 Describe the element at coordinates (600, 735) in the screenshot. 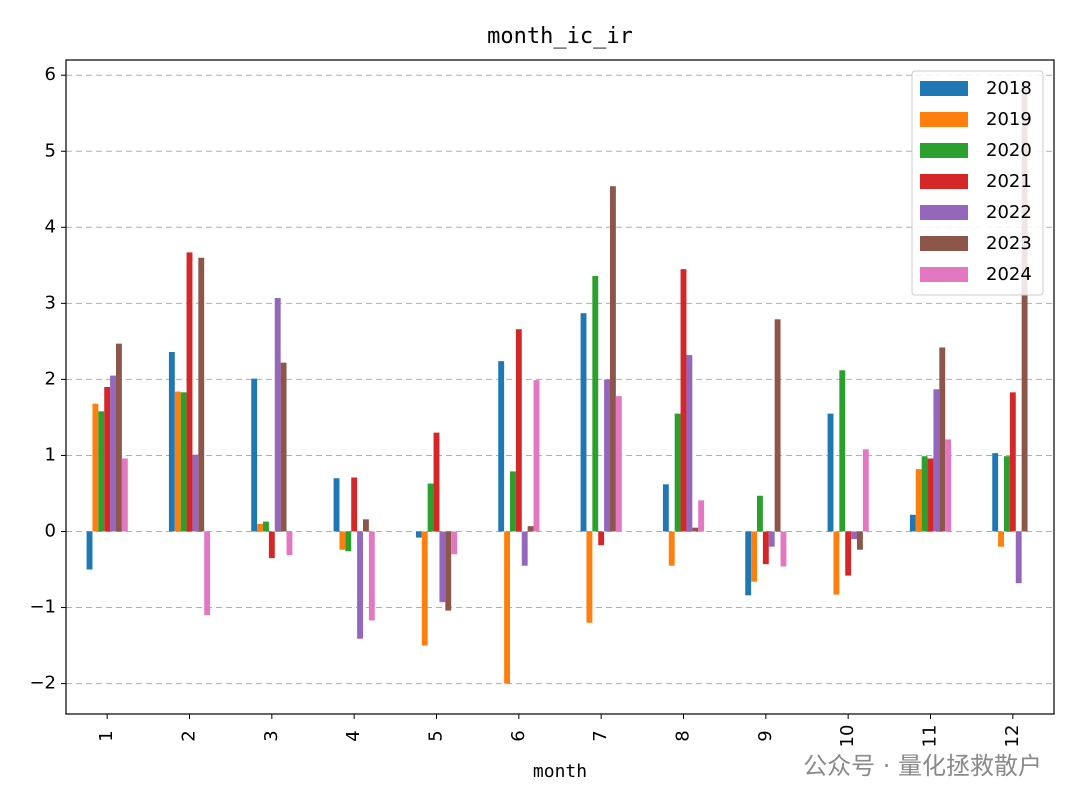

I see `x-tick-label: 7` at that location.